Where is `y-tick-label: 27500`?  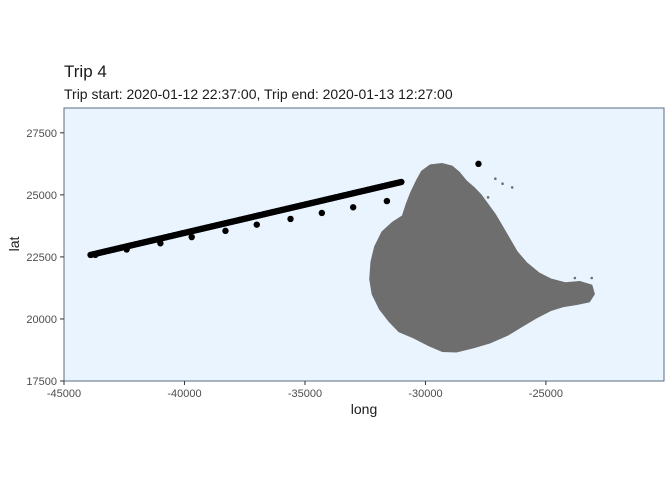
y-tick-label: 27500 is located at coordinates (41, 134).